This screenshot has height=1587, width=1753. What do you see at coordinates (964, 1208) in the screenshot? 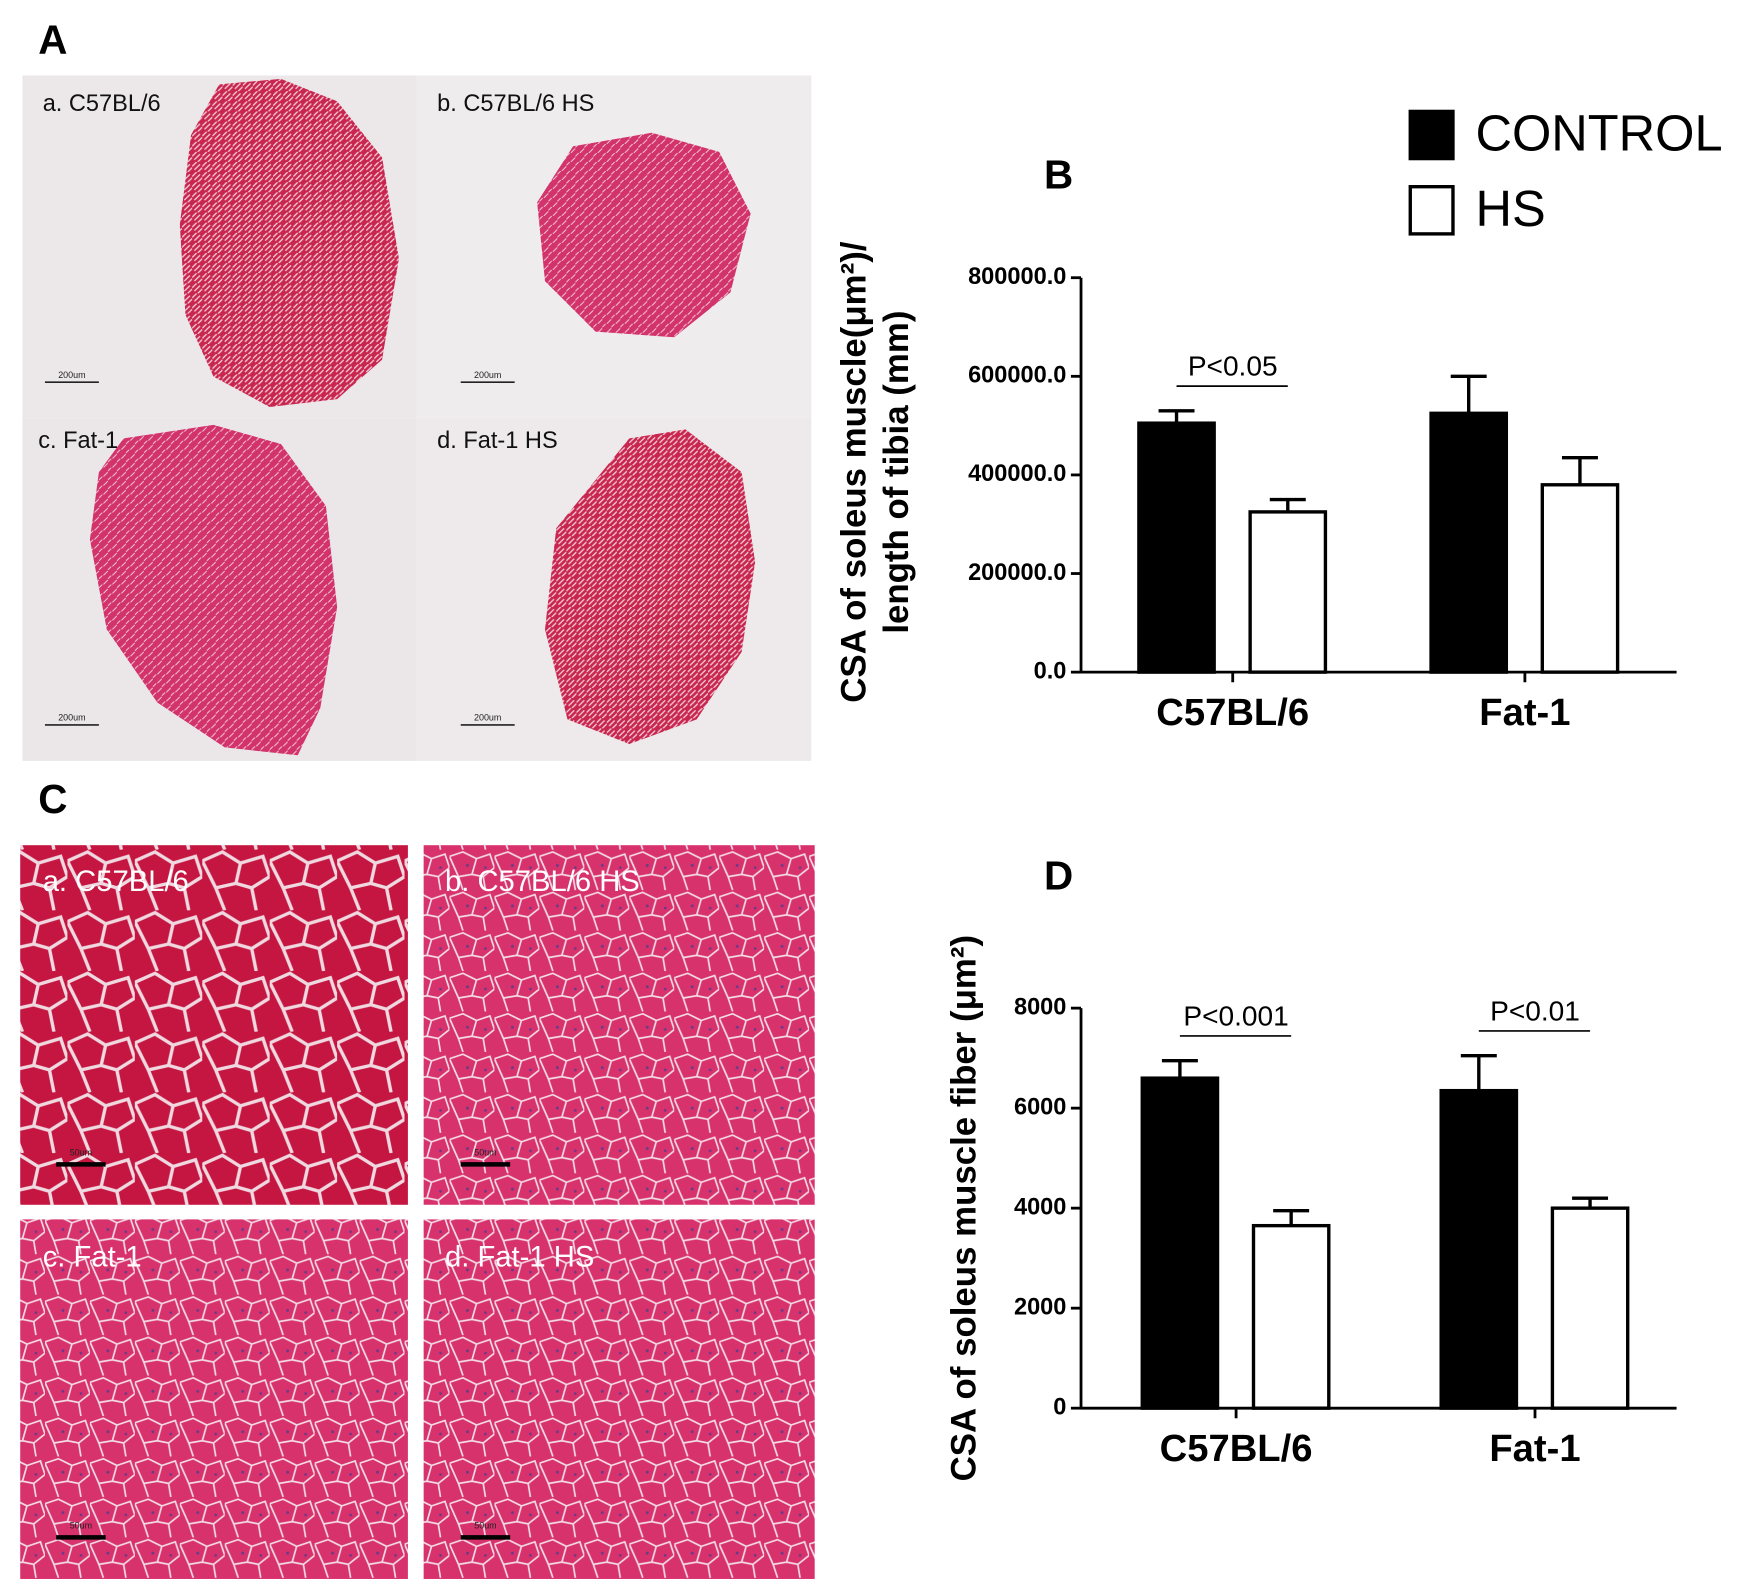
I see `y-axis-label: CSA of soleus muscle fiber (μm²)` at bounding box center [964, 1208].